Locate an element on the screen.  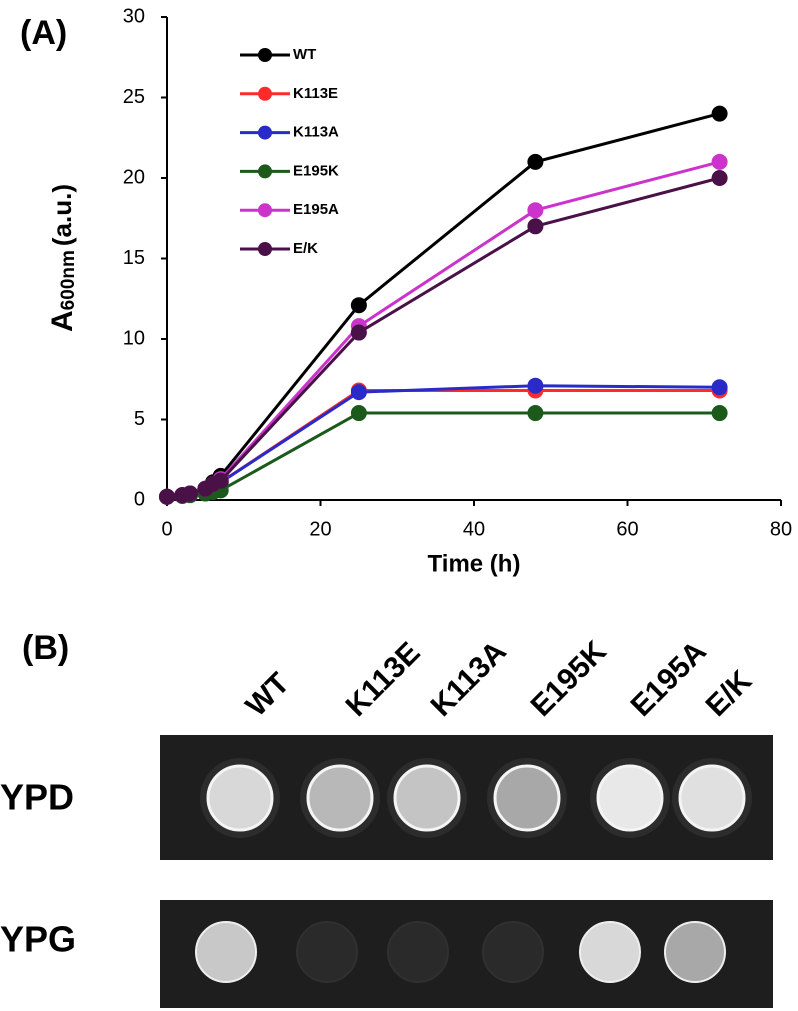
y-axis-title: A600nm (a.u.) is located at coordinates (62, 258).